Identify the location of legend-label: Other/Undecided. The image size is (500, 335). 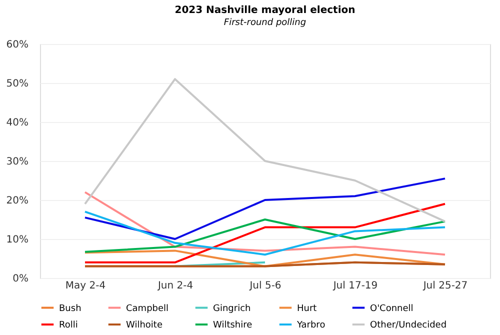
(408, 325).